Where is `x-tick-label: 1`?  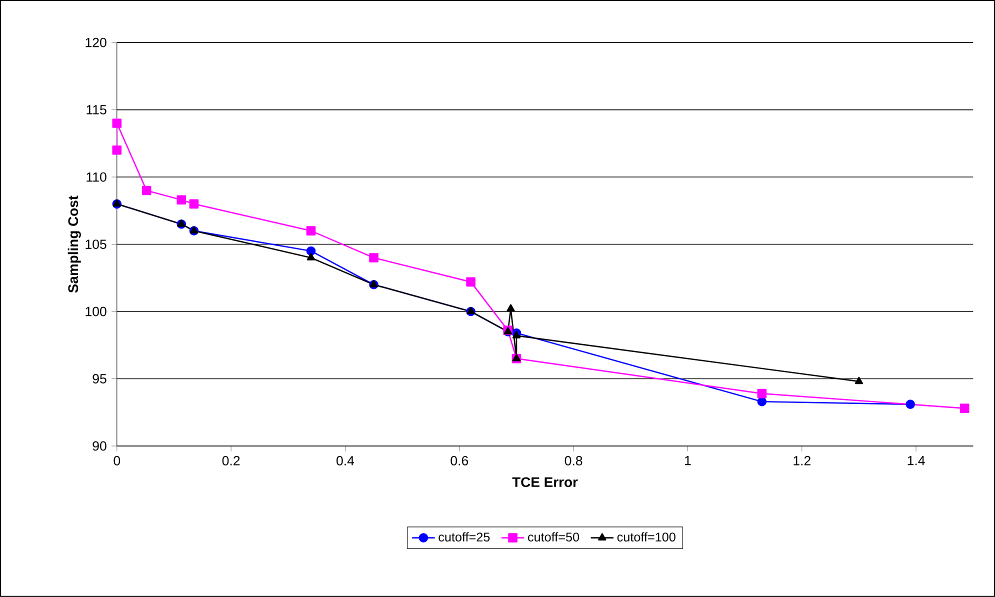 x-tick-label: 1 is located at coordinates (688, 461).